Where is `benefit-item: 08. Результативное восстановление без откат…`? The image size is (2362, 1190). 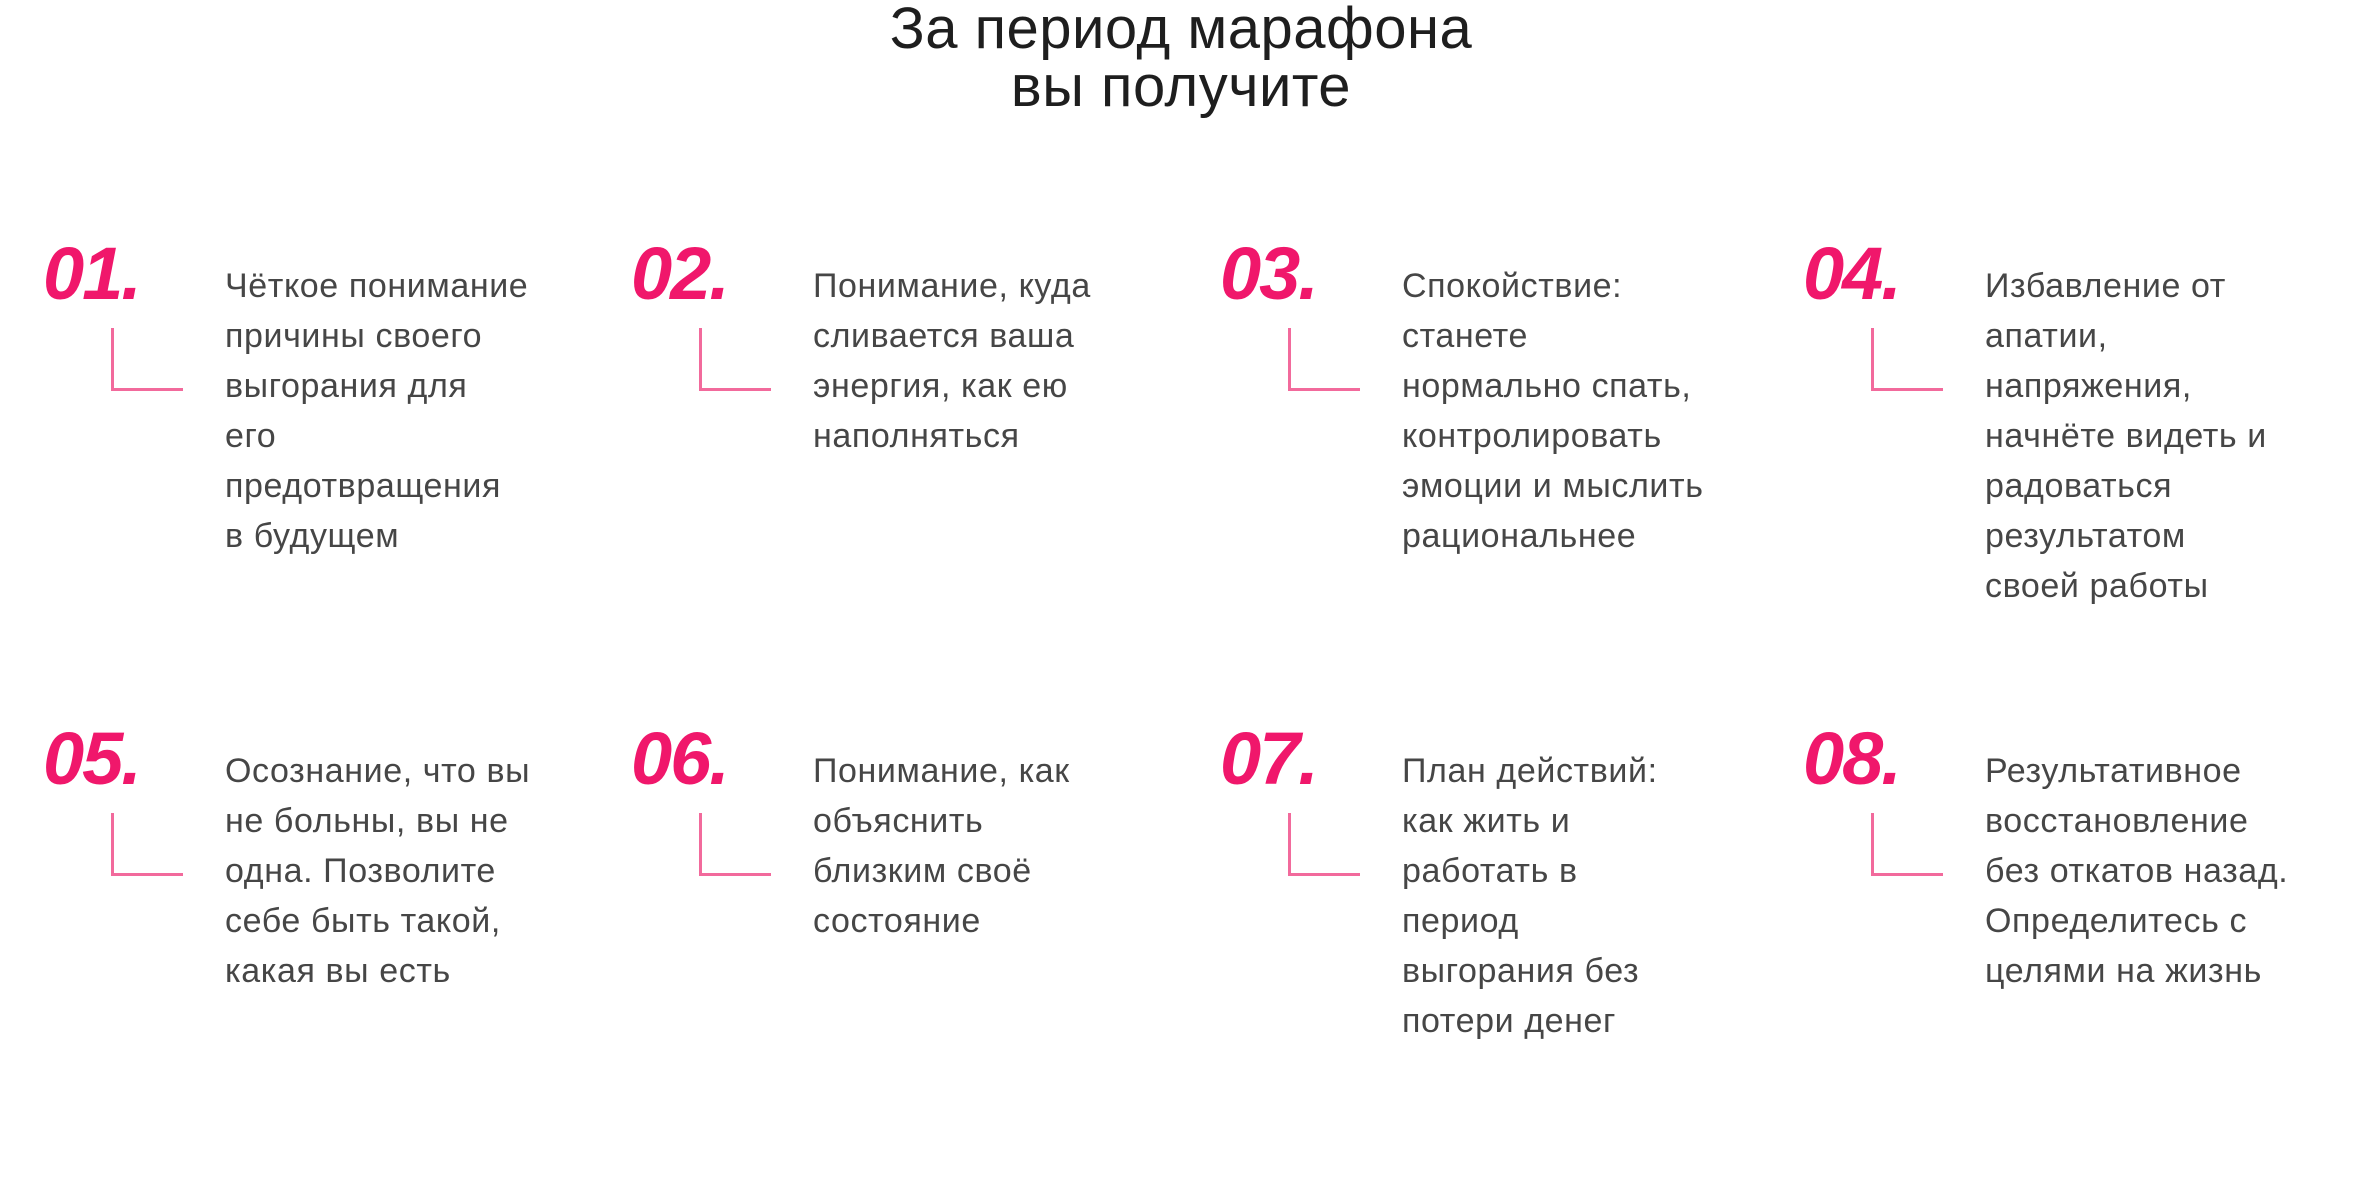
benefit-item: 08. Результативное восстановление без откат… is located at coordinates (2082, 956).